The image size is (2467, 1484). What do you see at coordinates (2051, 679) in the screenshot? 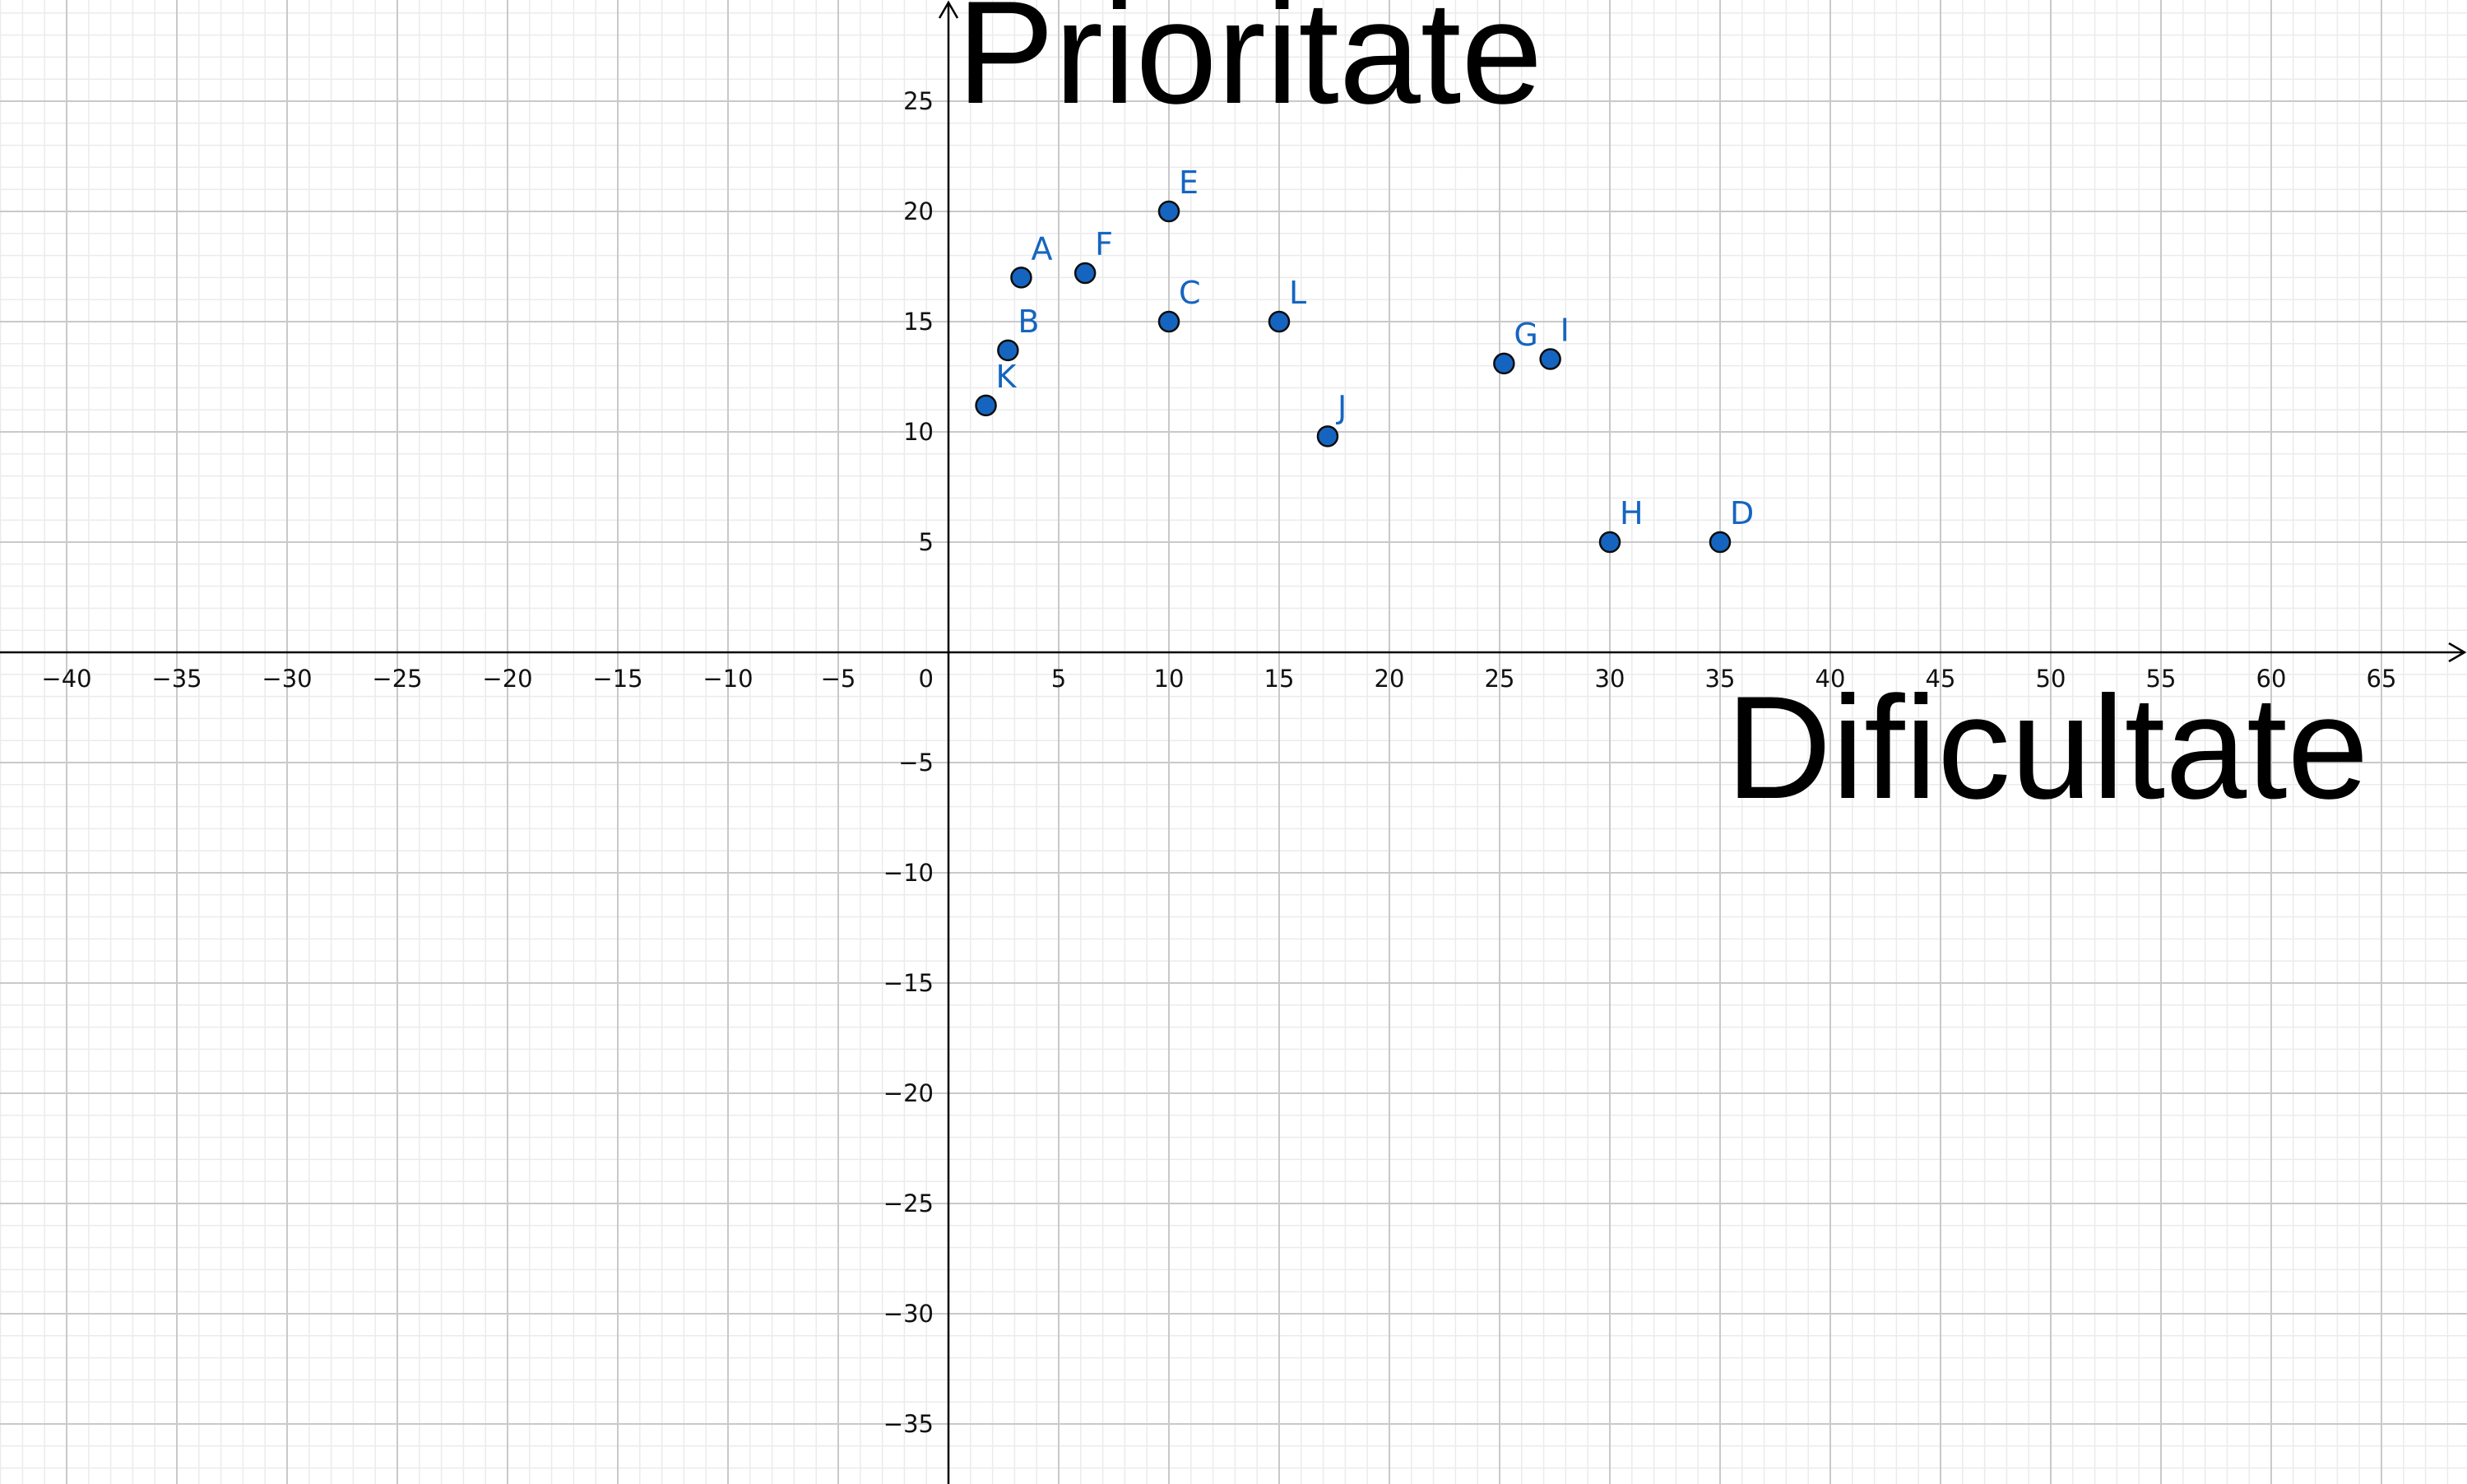
I see `x-tick-label: 50` at bounding box center [2051, 679].